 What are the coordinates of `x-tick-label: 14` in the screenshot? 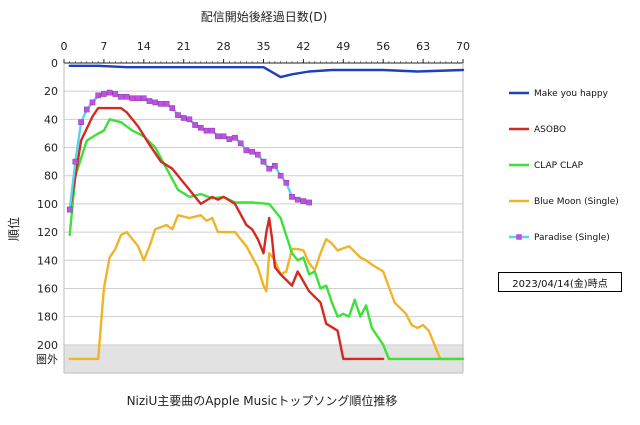 It's located at (144, 46).